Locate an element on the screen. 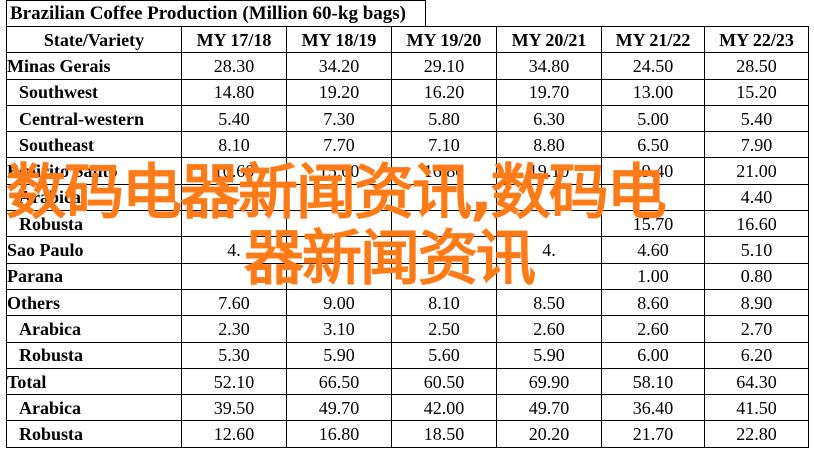 The height and width of the screenshot is (449, 814). value-cell: 28.30 is located at coordinates (234, 66).